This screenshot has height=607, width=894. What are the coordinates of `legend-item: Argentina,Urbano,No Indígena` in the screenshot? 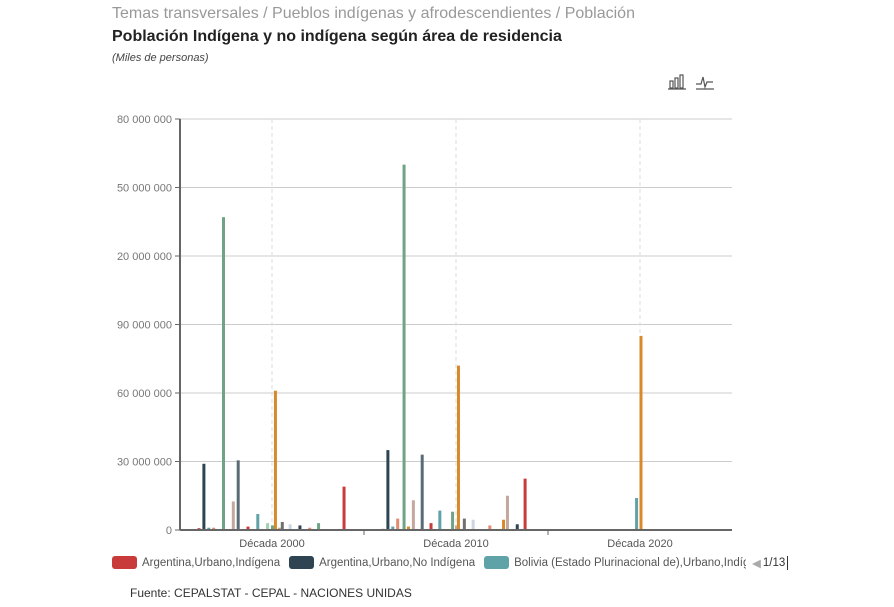 It's located at (382, 562).